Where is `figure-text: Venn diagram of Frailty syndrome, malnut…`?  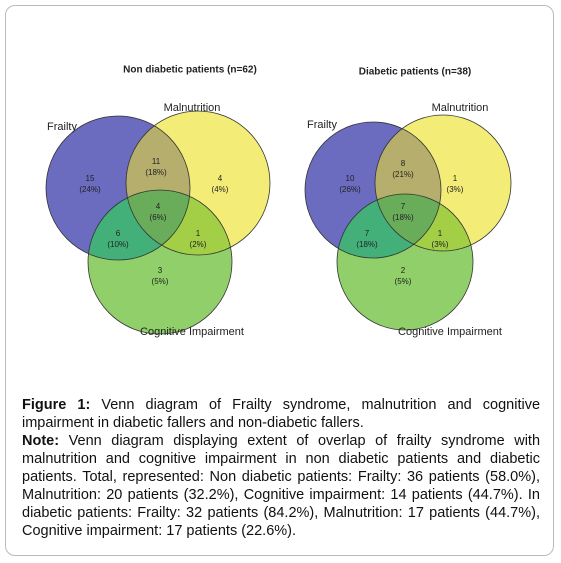
figure-text: Venn diagram of Frailty syndrome, malnut… is located at coordinates (281, 414).